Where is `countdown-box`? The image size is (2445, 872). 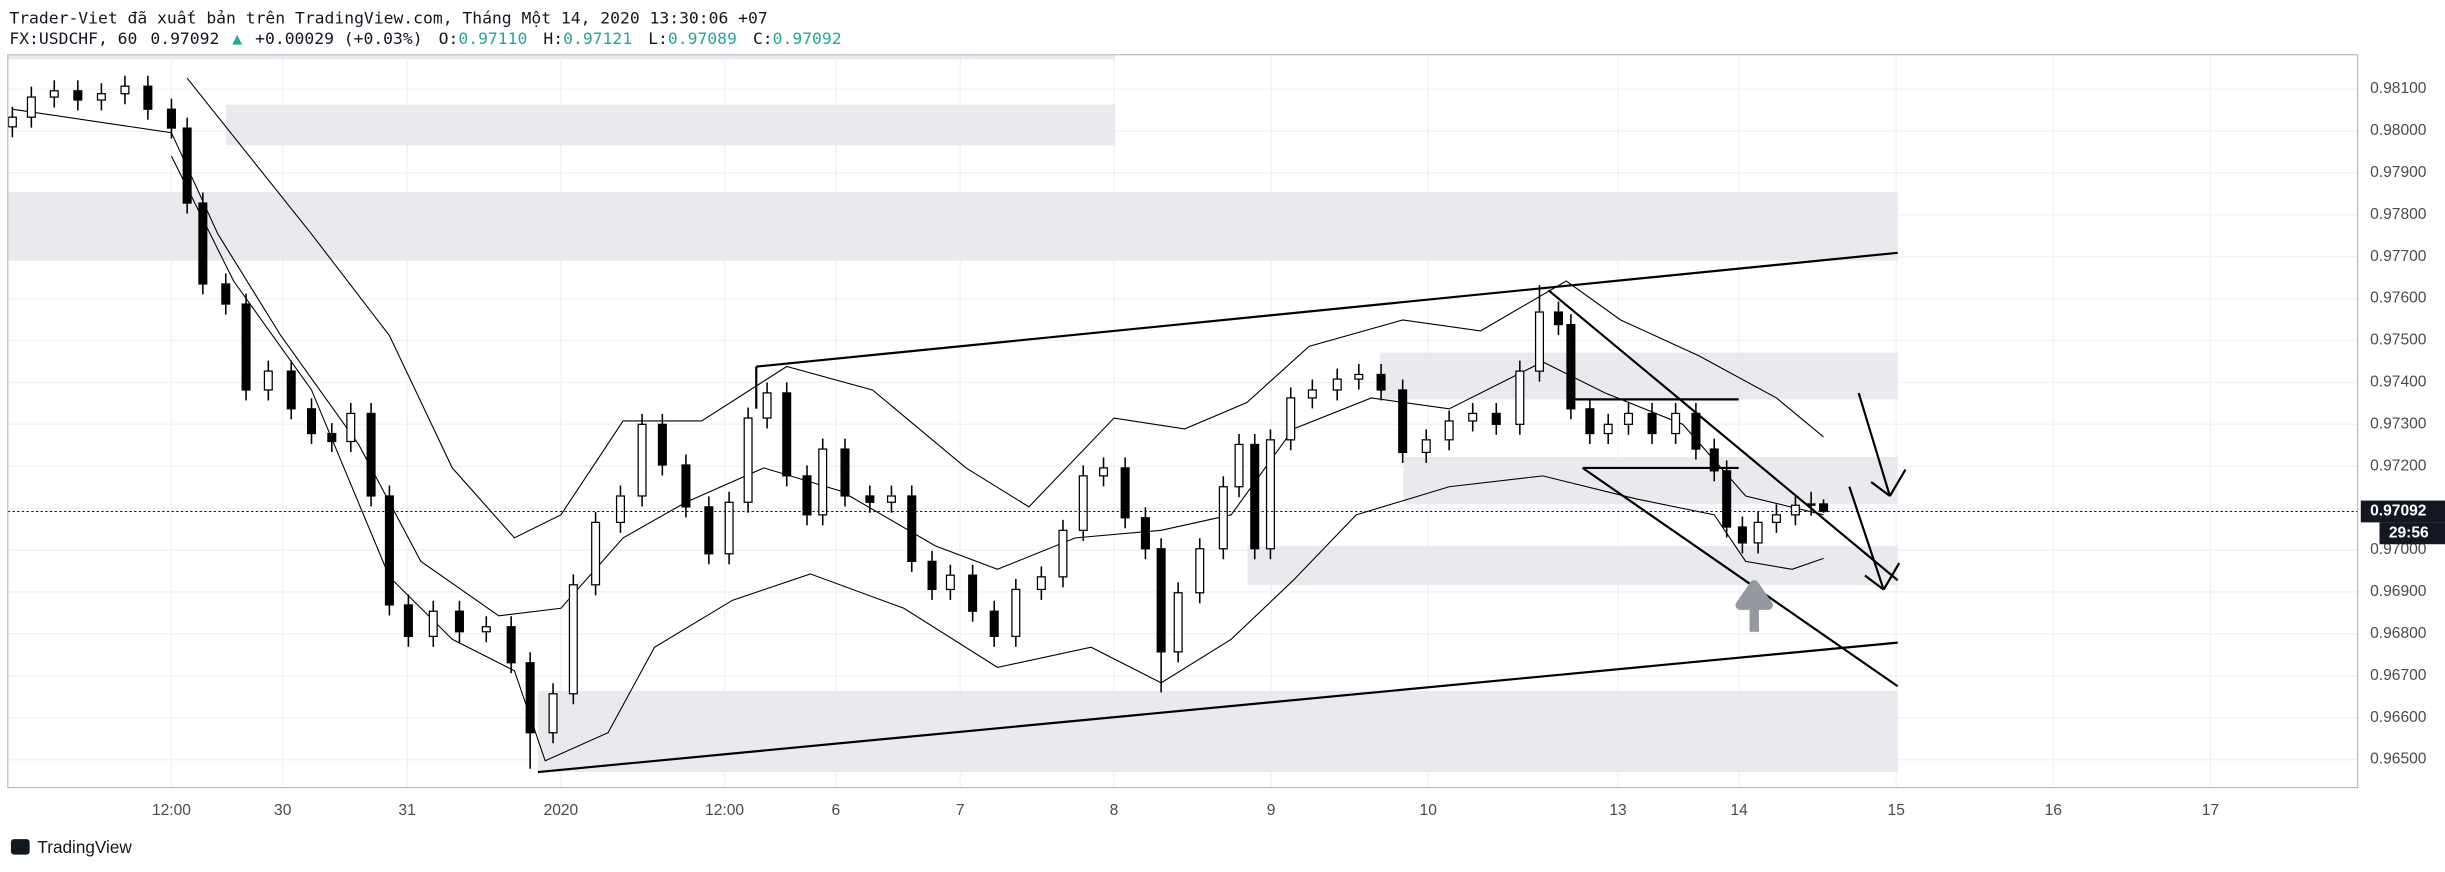 countdown-box is located at coordinates (2412, 533).